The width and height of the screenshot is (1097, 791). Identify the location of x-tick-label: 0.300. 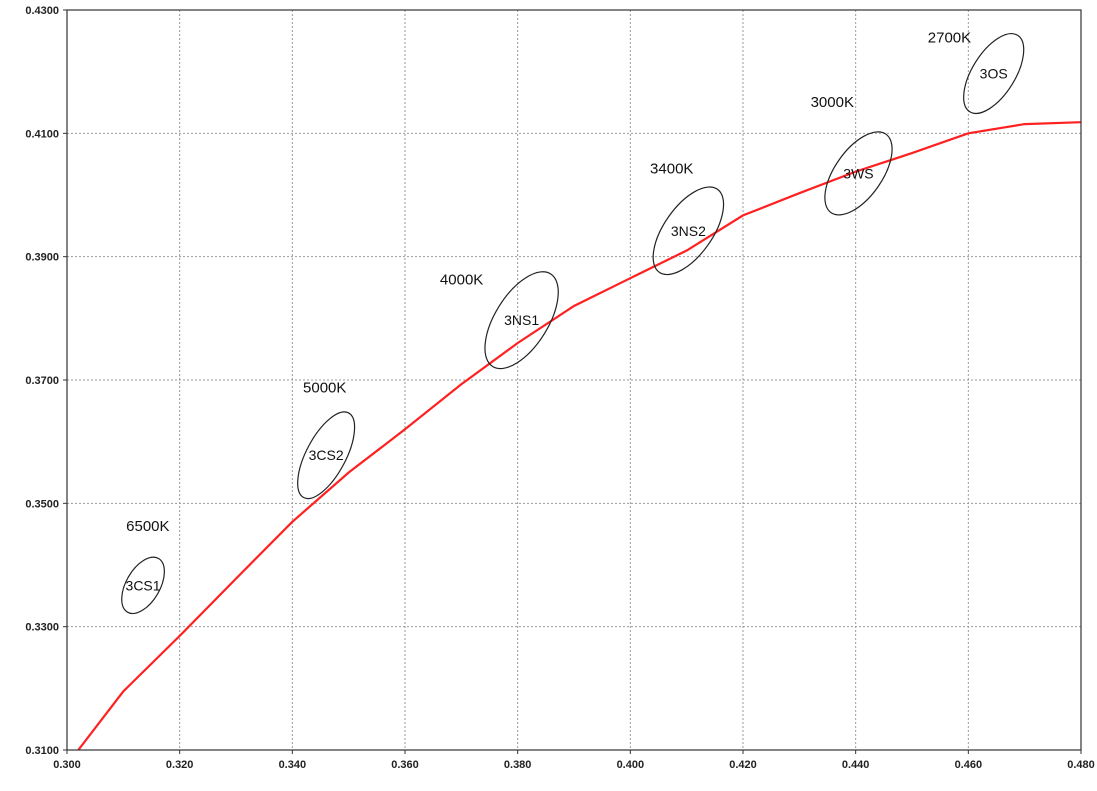
(67, 765).